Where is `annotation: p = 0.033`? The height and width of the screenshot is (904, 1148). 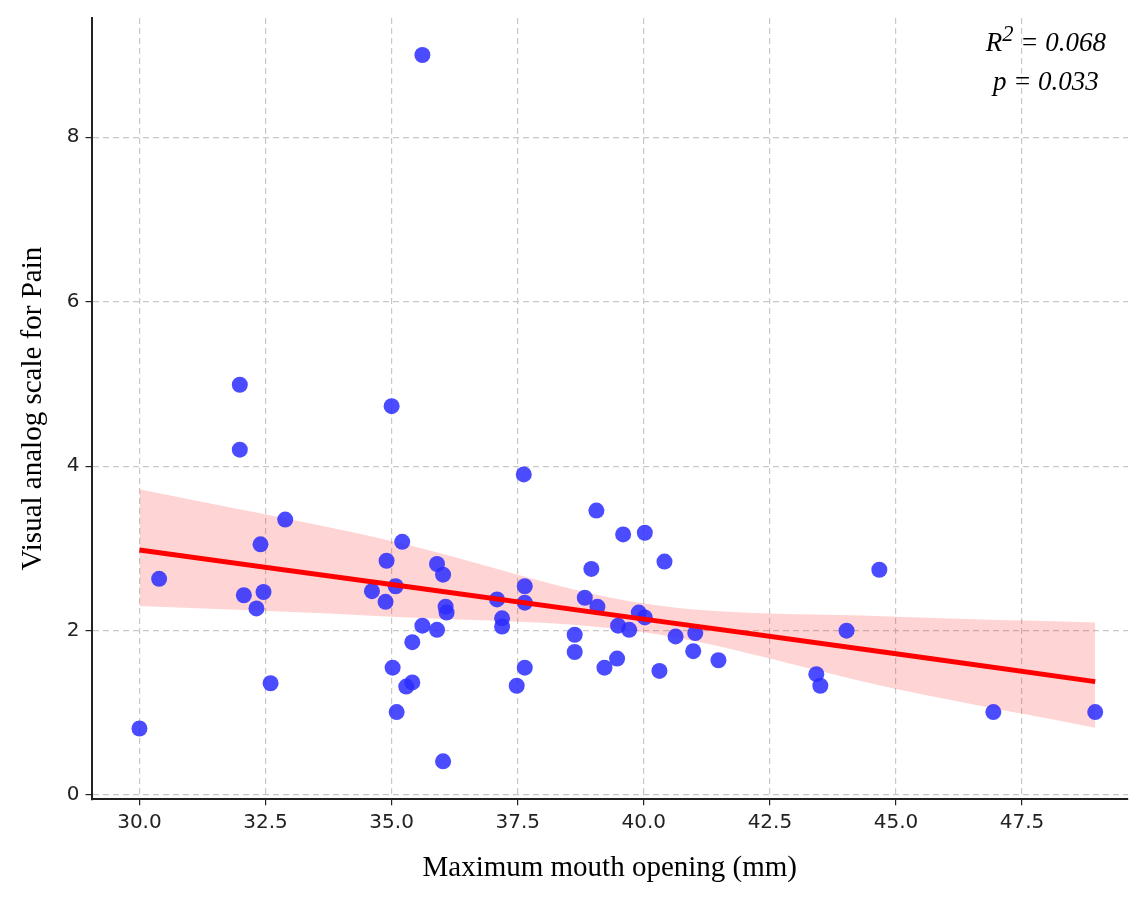
annotation: p = 0.033 is located at coordinates (1045, 82).